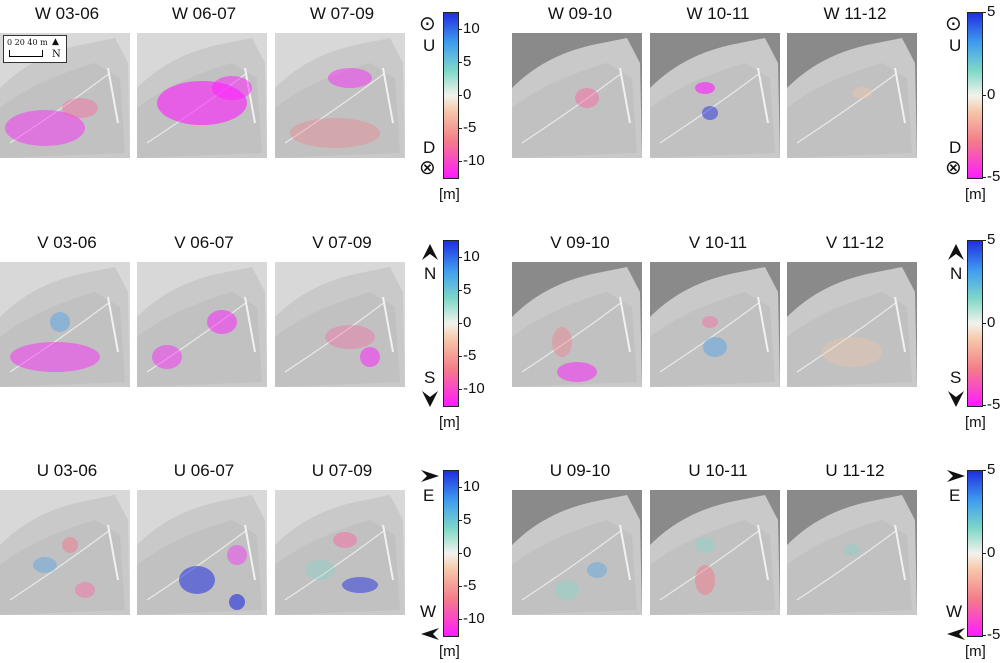  I want to click on colorbar-right-row2-tick-label: 0, so click(991, 322).